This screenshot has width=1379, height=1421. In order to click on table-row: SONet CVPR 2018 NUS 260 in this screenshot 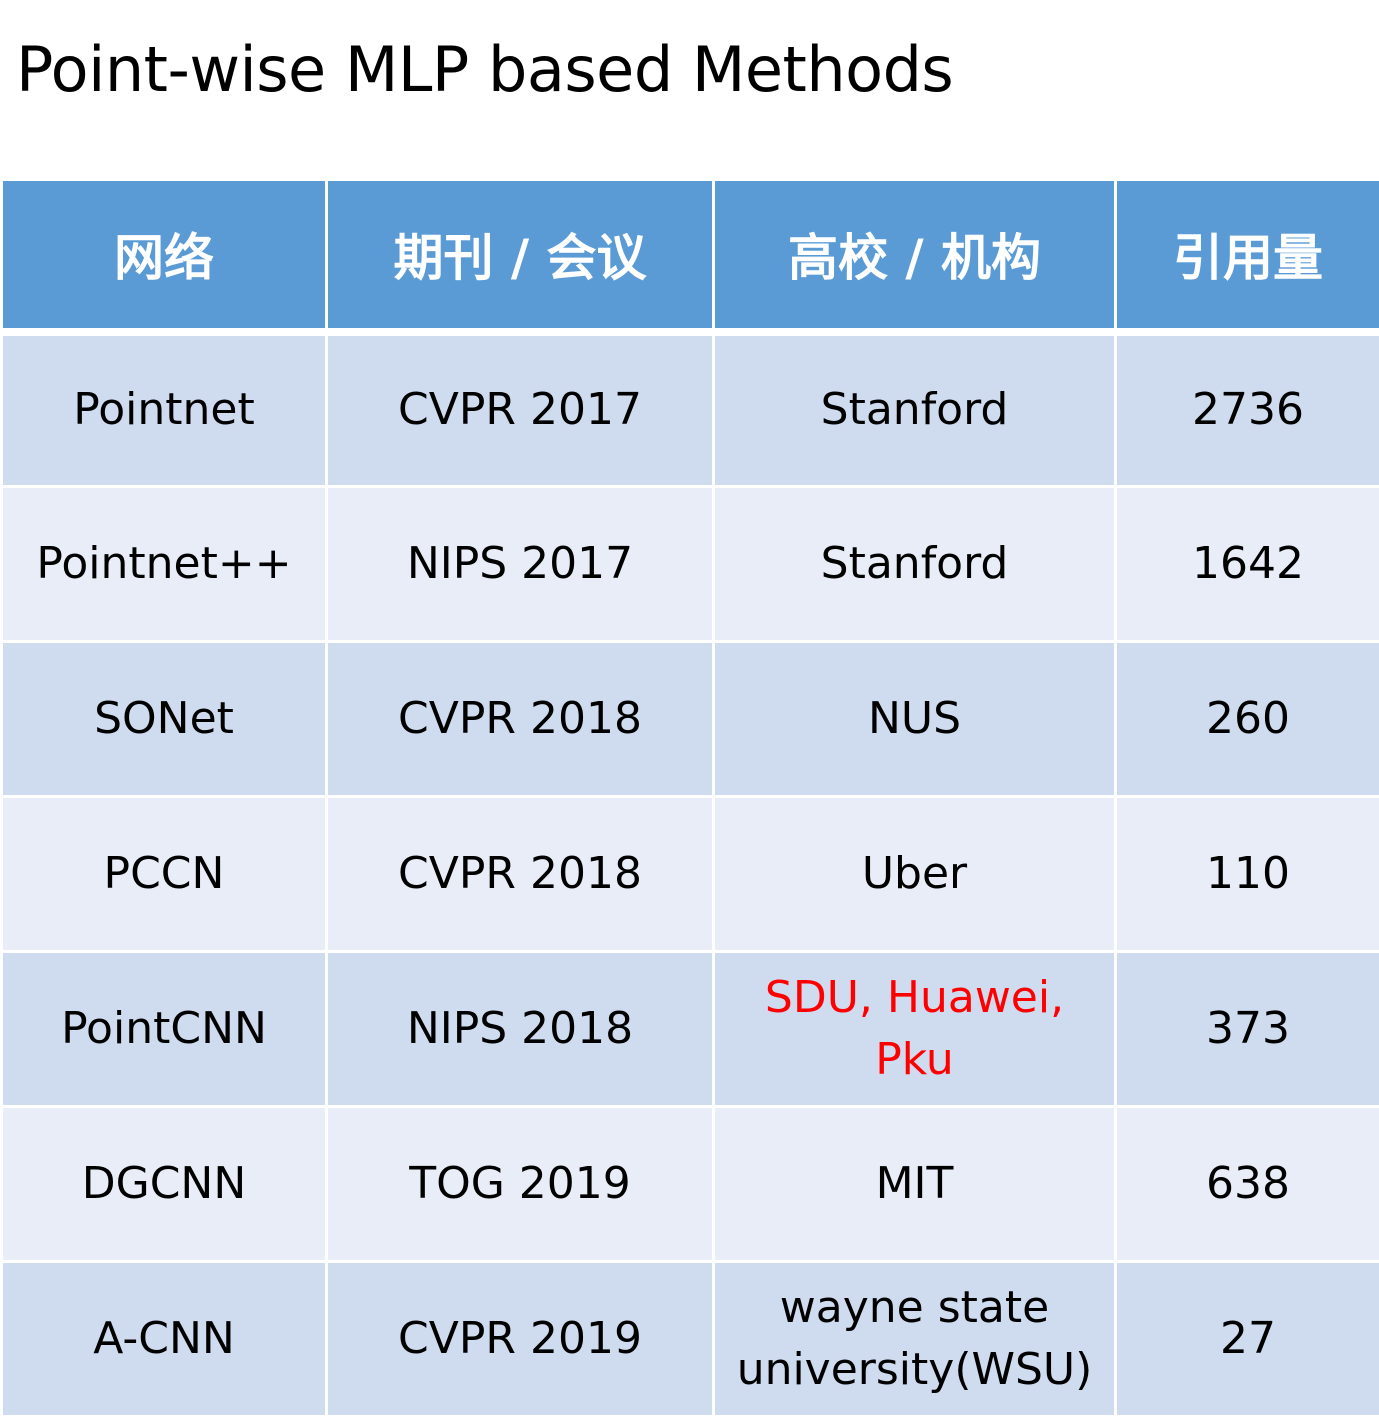, I will do `click(689, 719)`.